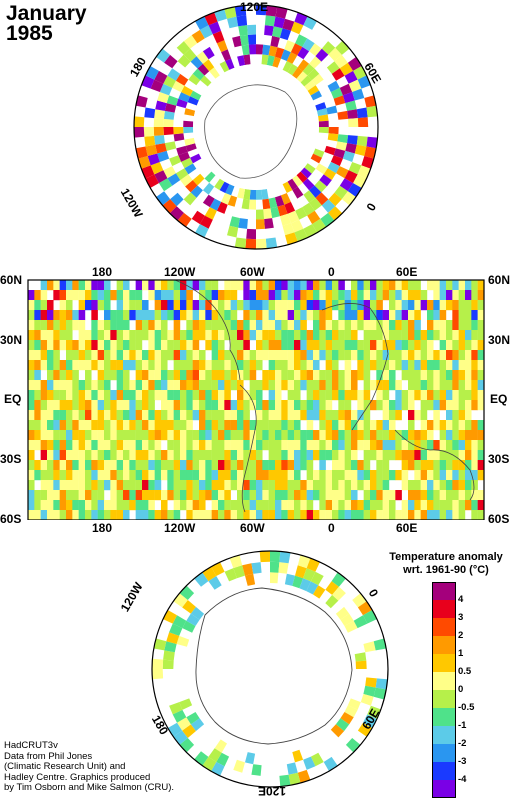  Describe the element at coordinates (256, 127) in the screenshot. I see `north-polar-map` at that location.